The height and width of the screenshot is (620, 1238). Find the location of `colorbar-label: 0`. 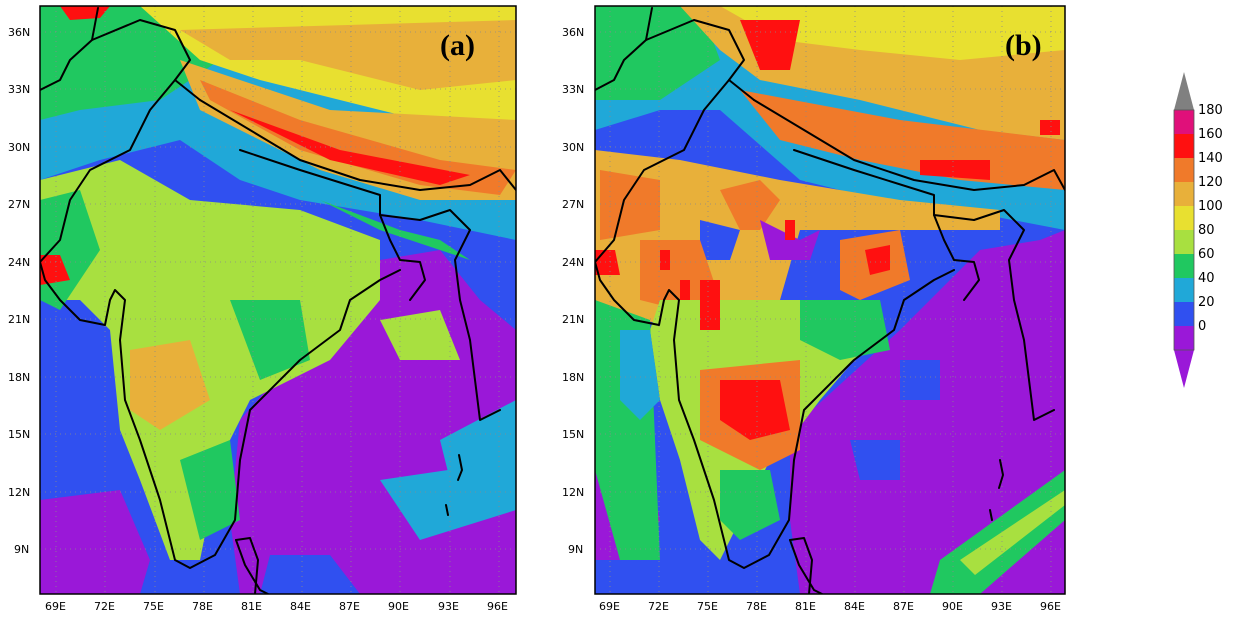

colorbar-label: 0 is located at coordinates (1202, 326).